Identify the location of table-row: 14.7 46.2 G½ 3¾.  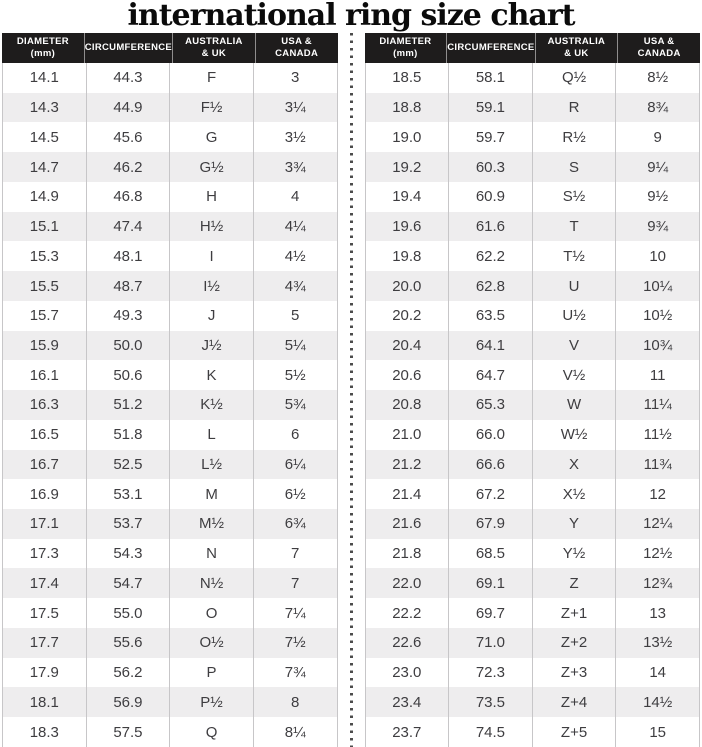
(170, 167).